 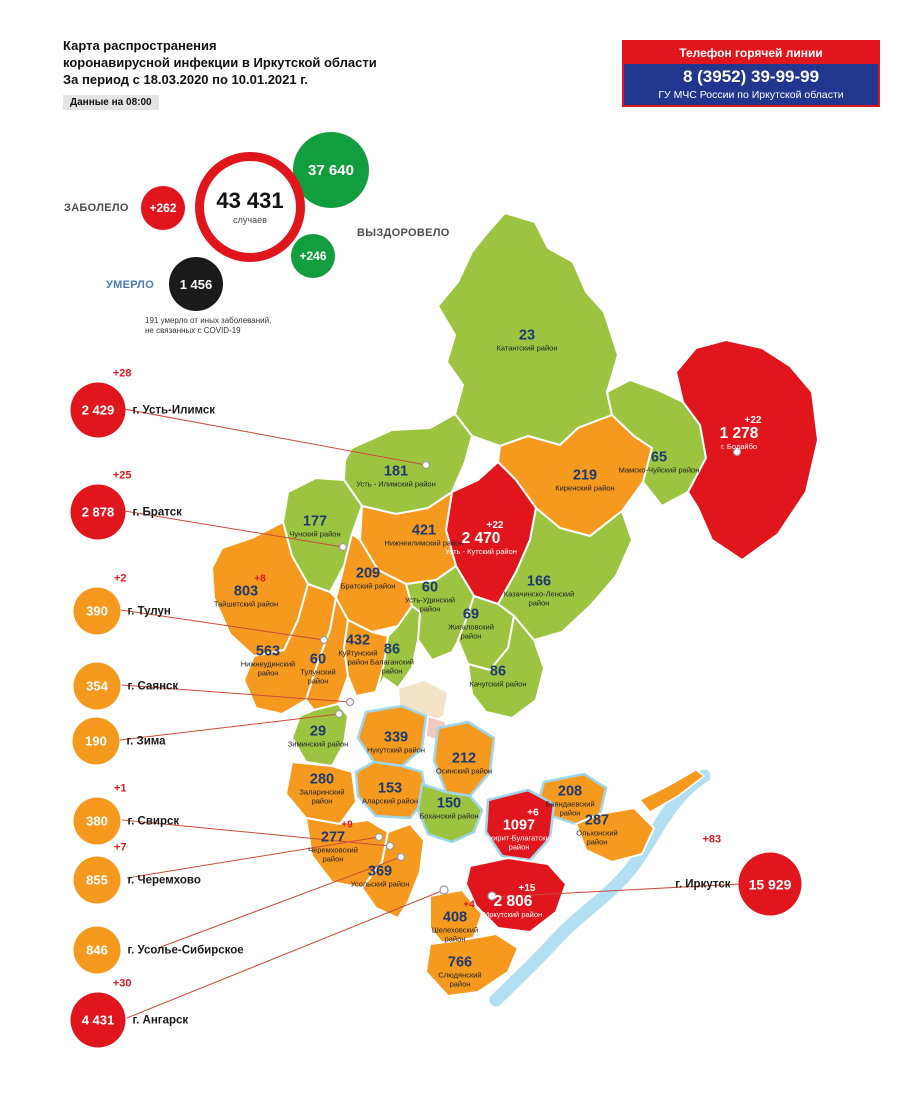 I want to click on callout-city-name: г. Иркутск, so click(x=703, y=884).